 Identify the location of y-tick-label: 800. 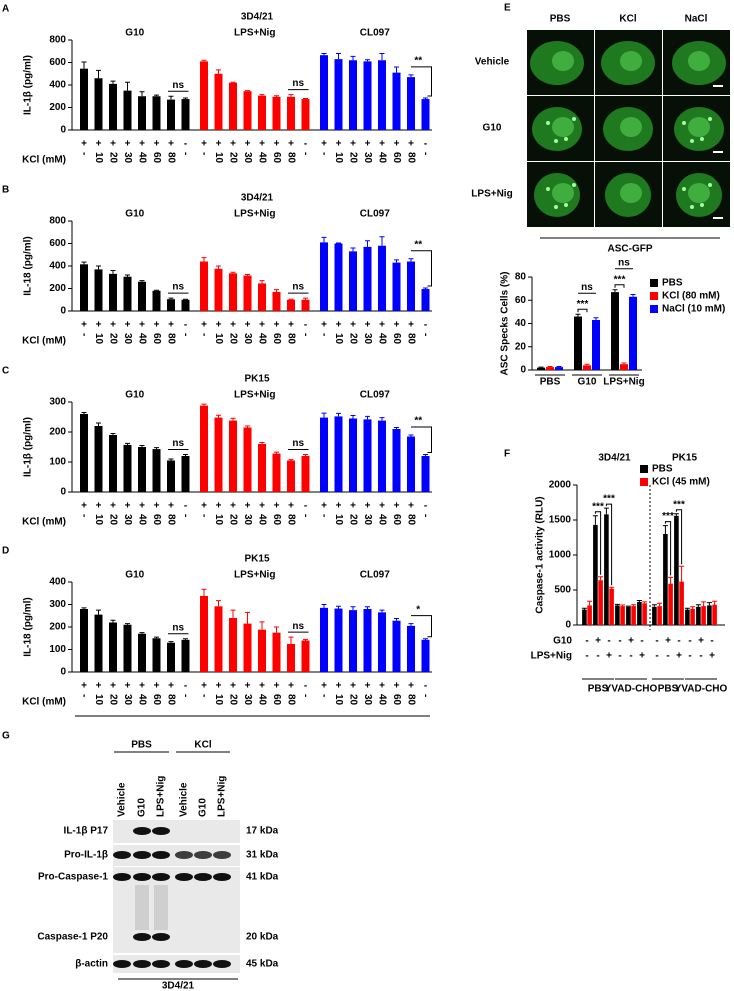
(57, 40).